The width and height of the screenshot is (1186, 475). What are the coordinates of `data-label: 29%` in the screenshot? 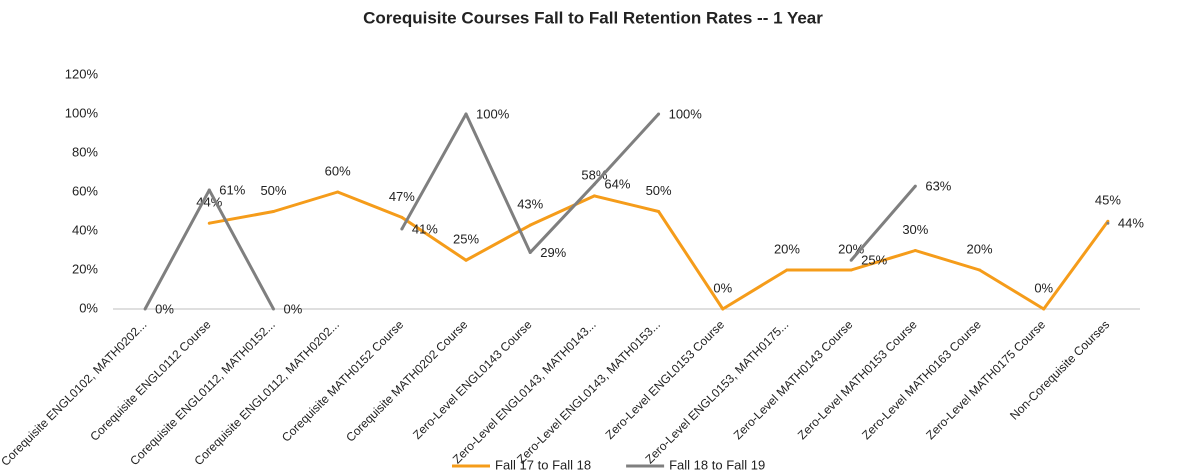 It's located at (553, 252).